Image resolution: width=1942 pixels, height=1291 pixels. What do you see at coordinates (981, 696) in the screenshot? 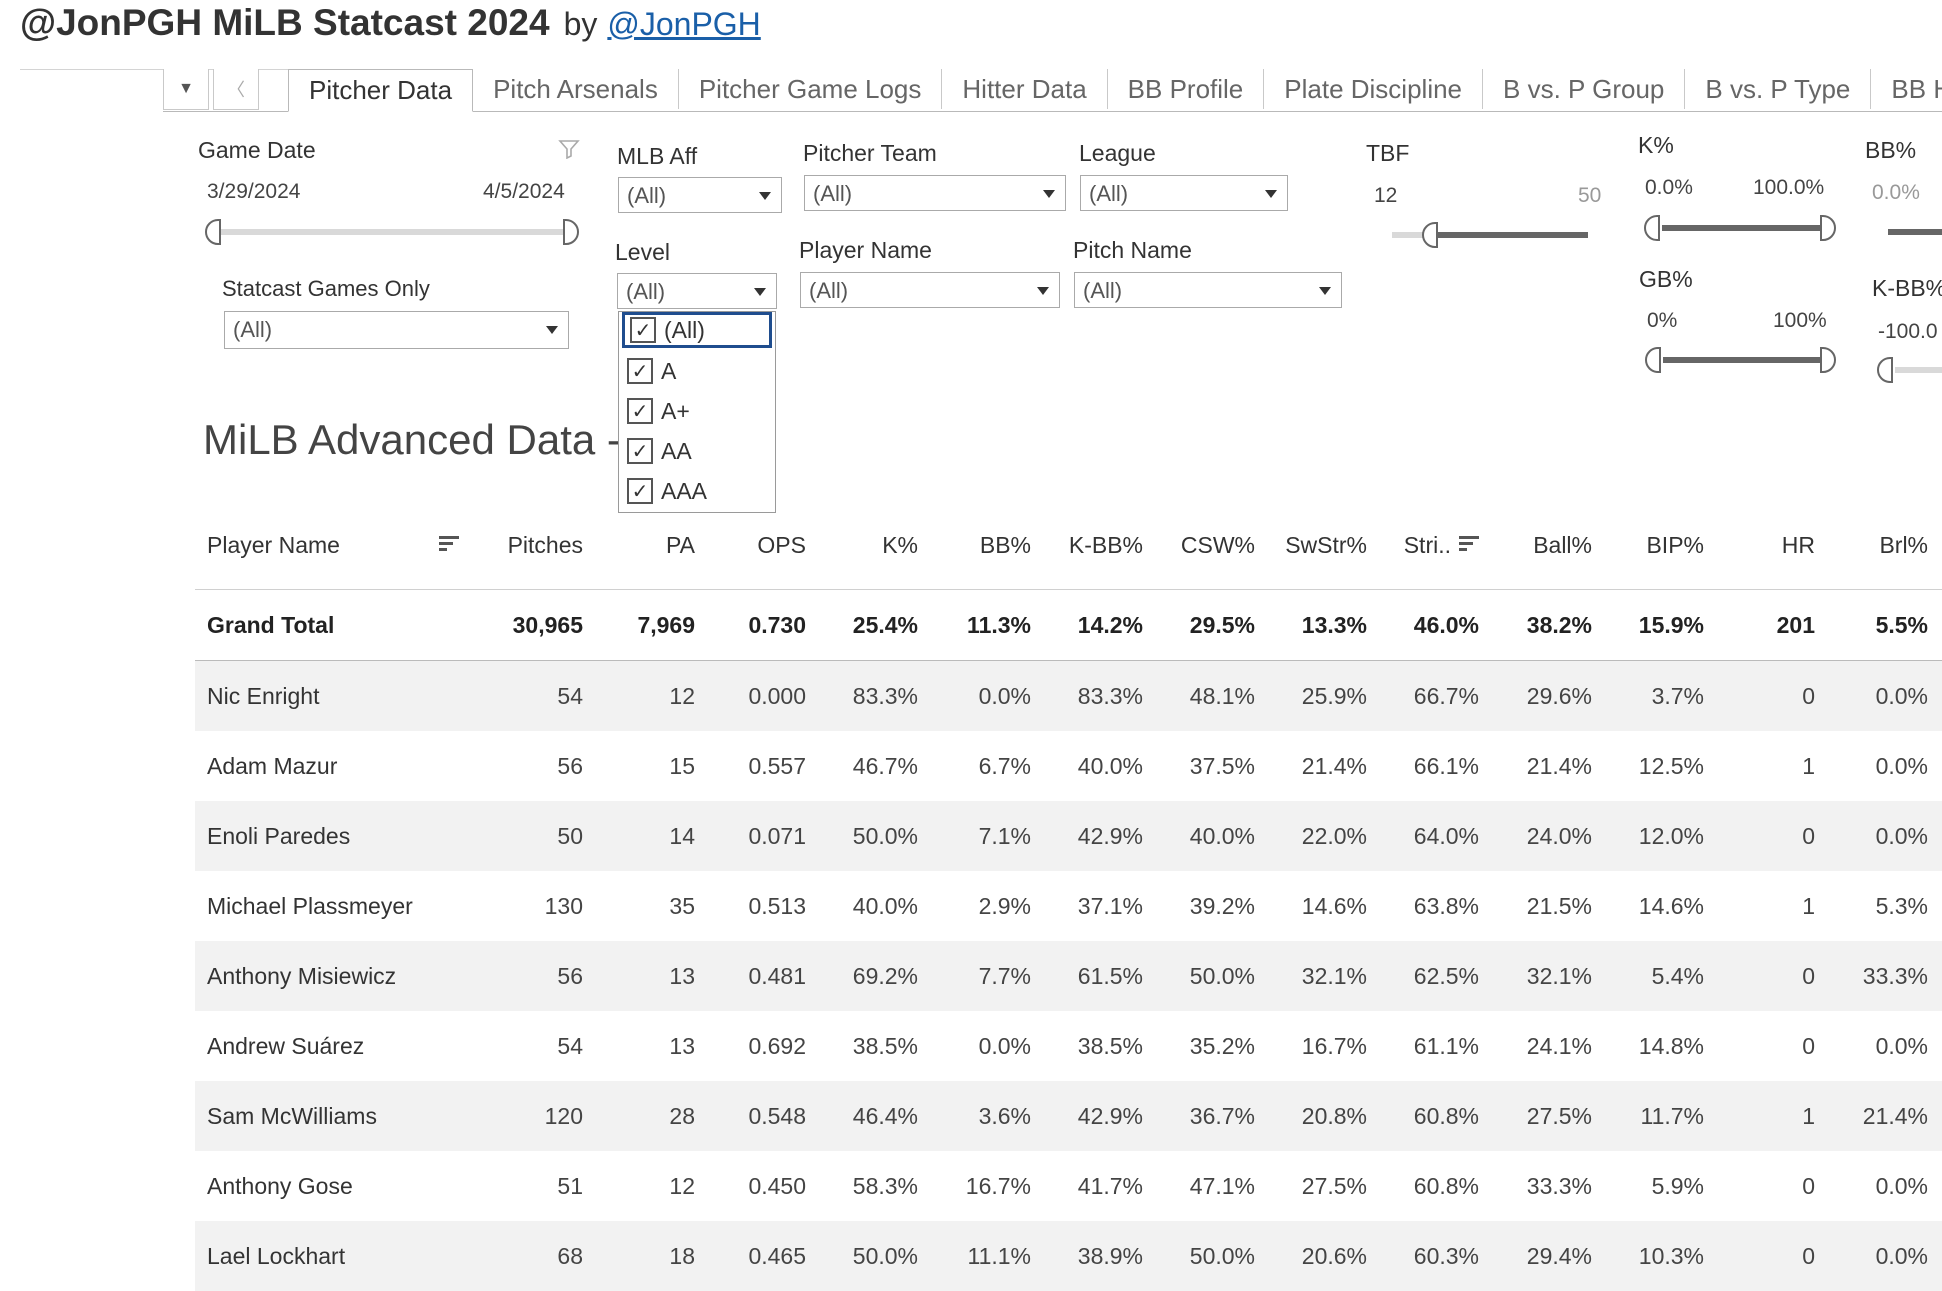
I see `table-cell: 0.0%` at bounding box center [981, 696].